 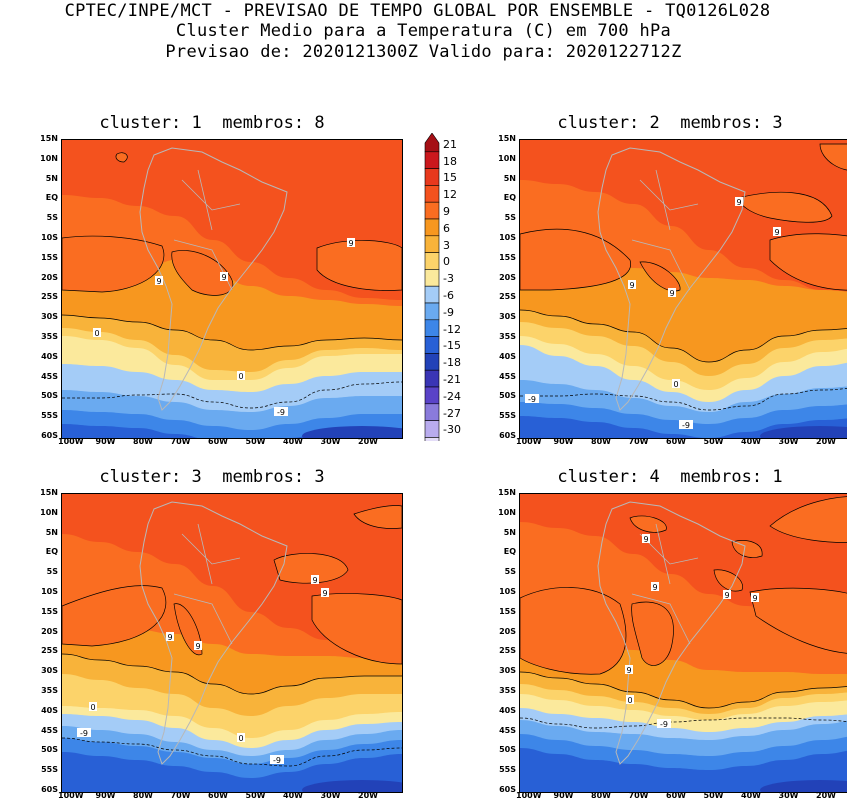 I want to click on lat-tick-label: 30S, so click(x=49, y=671).